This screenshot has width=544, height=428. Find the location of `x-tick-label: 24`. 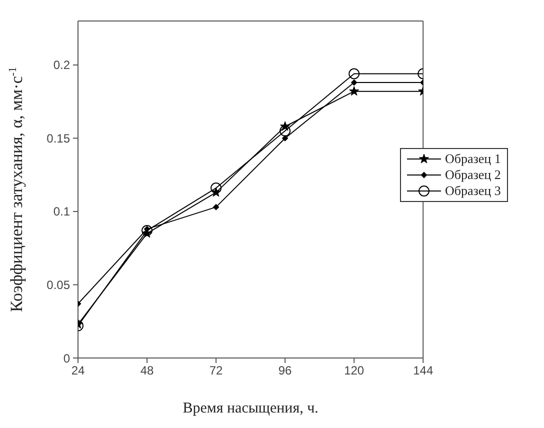

x-tick-label: 24 is located at coordinates (78, 371).